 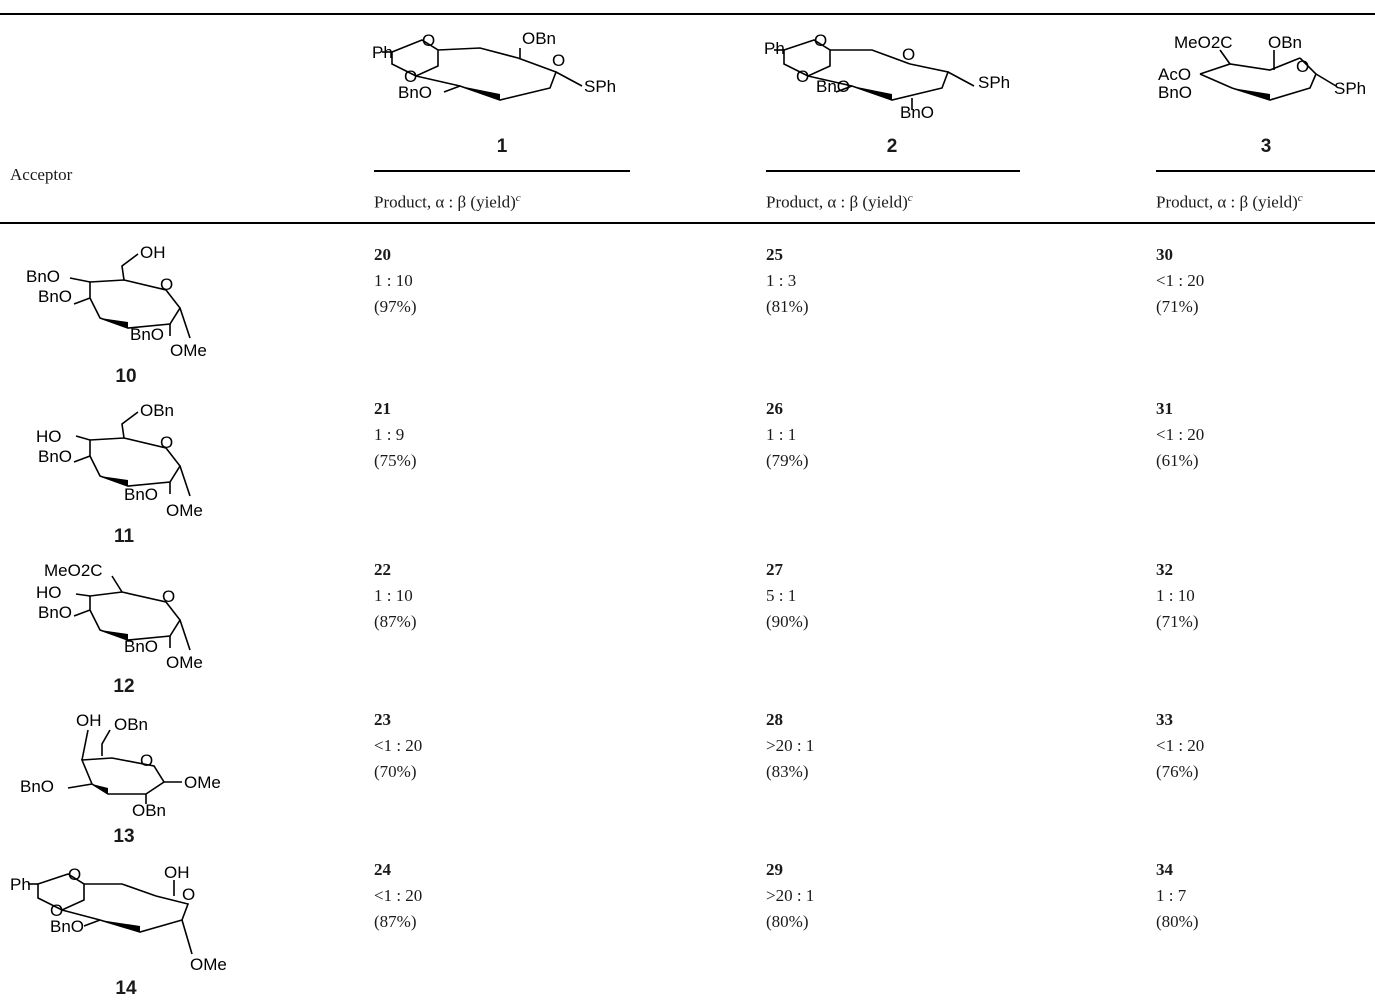 What do you see at coordinates (1285, 42) in the screenshot?
I see `donor-3-label-obn: OBn` at bounding box center [1285, 42].